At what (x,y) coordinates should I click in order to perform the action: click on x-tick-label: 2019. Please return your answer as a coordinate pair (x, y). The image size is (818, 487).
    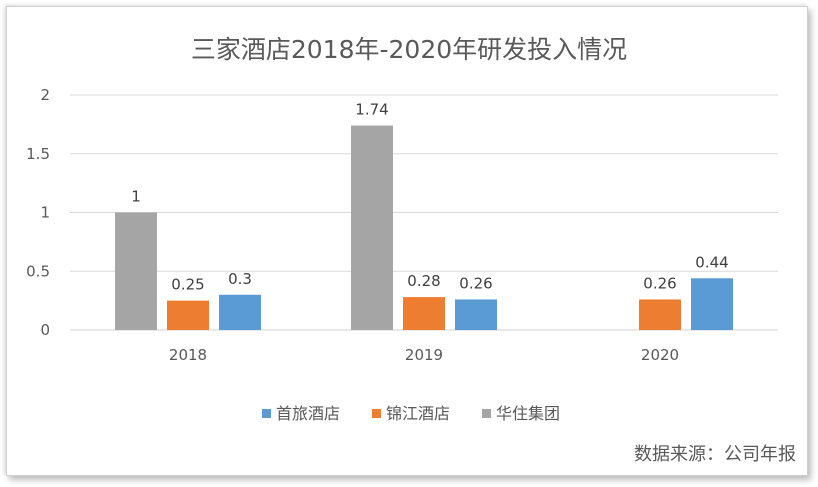
    Looking at the image, I should click on (424, 355).